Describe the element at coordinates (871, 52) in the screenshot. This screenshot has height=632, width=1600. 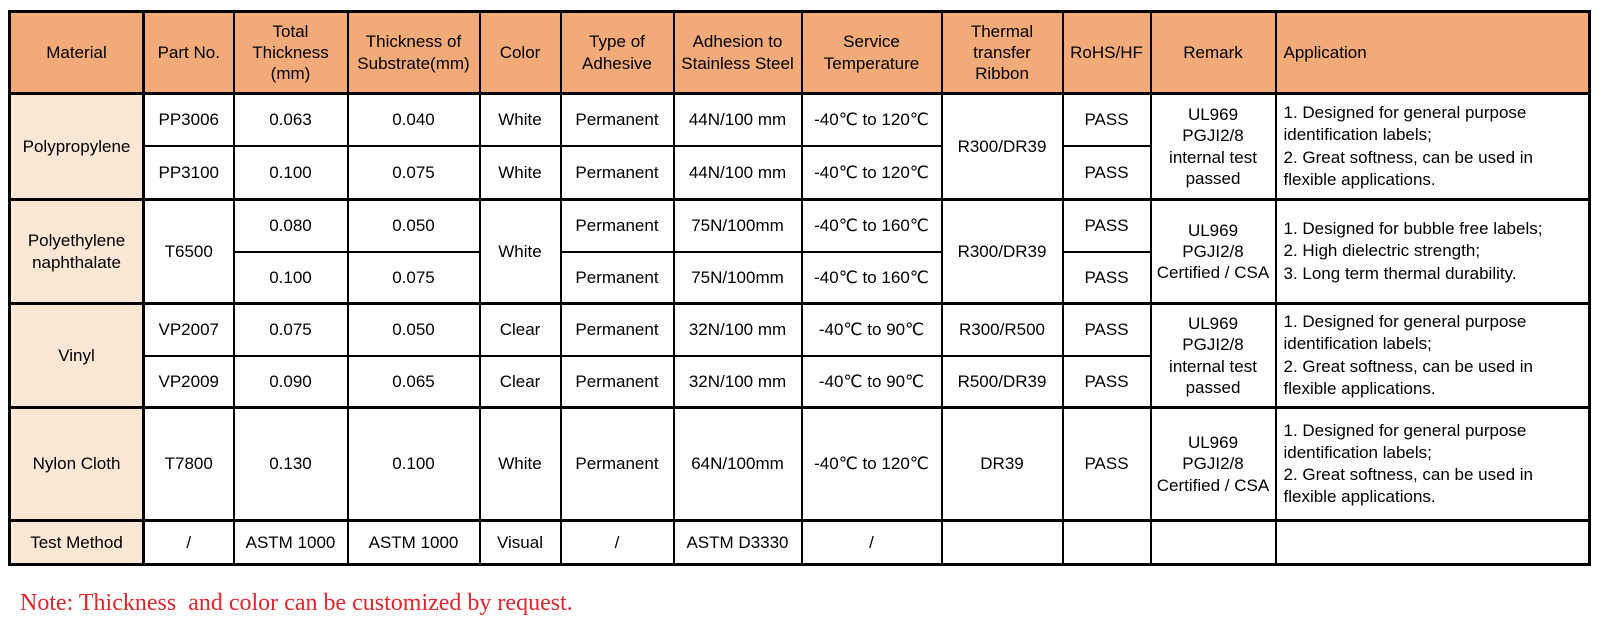
I see `header-service-temp: Service Temperature` at that location.